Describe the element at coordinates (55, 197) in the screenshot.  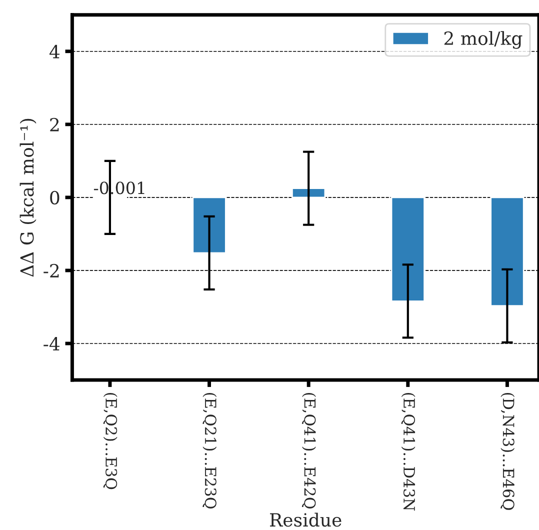
I see `y-tick-label: 0` at that location.